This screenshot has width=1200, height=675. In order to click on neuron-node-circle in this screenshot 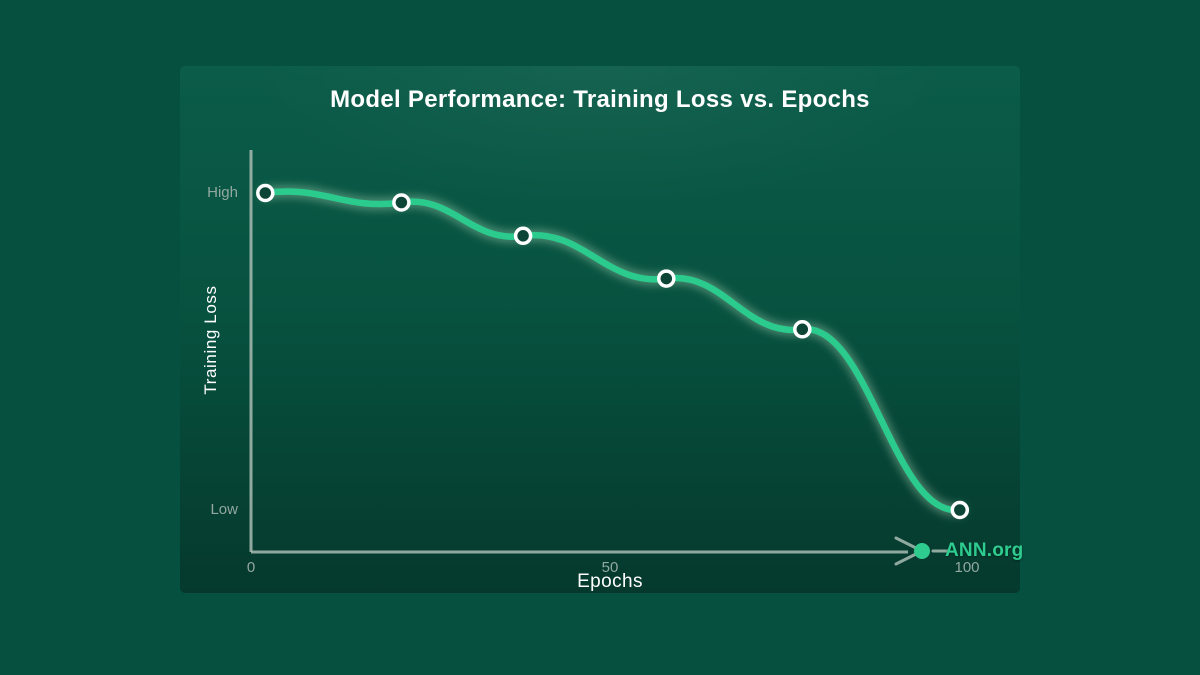, I will do `click(922, 551)`.